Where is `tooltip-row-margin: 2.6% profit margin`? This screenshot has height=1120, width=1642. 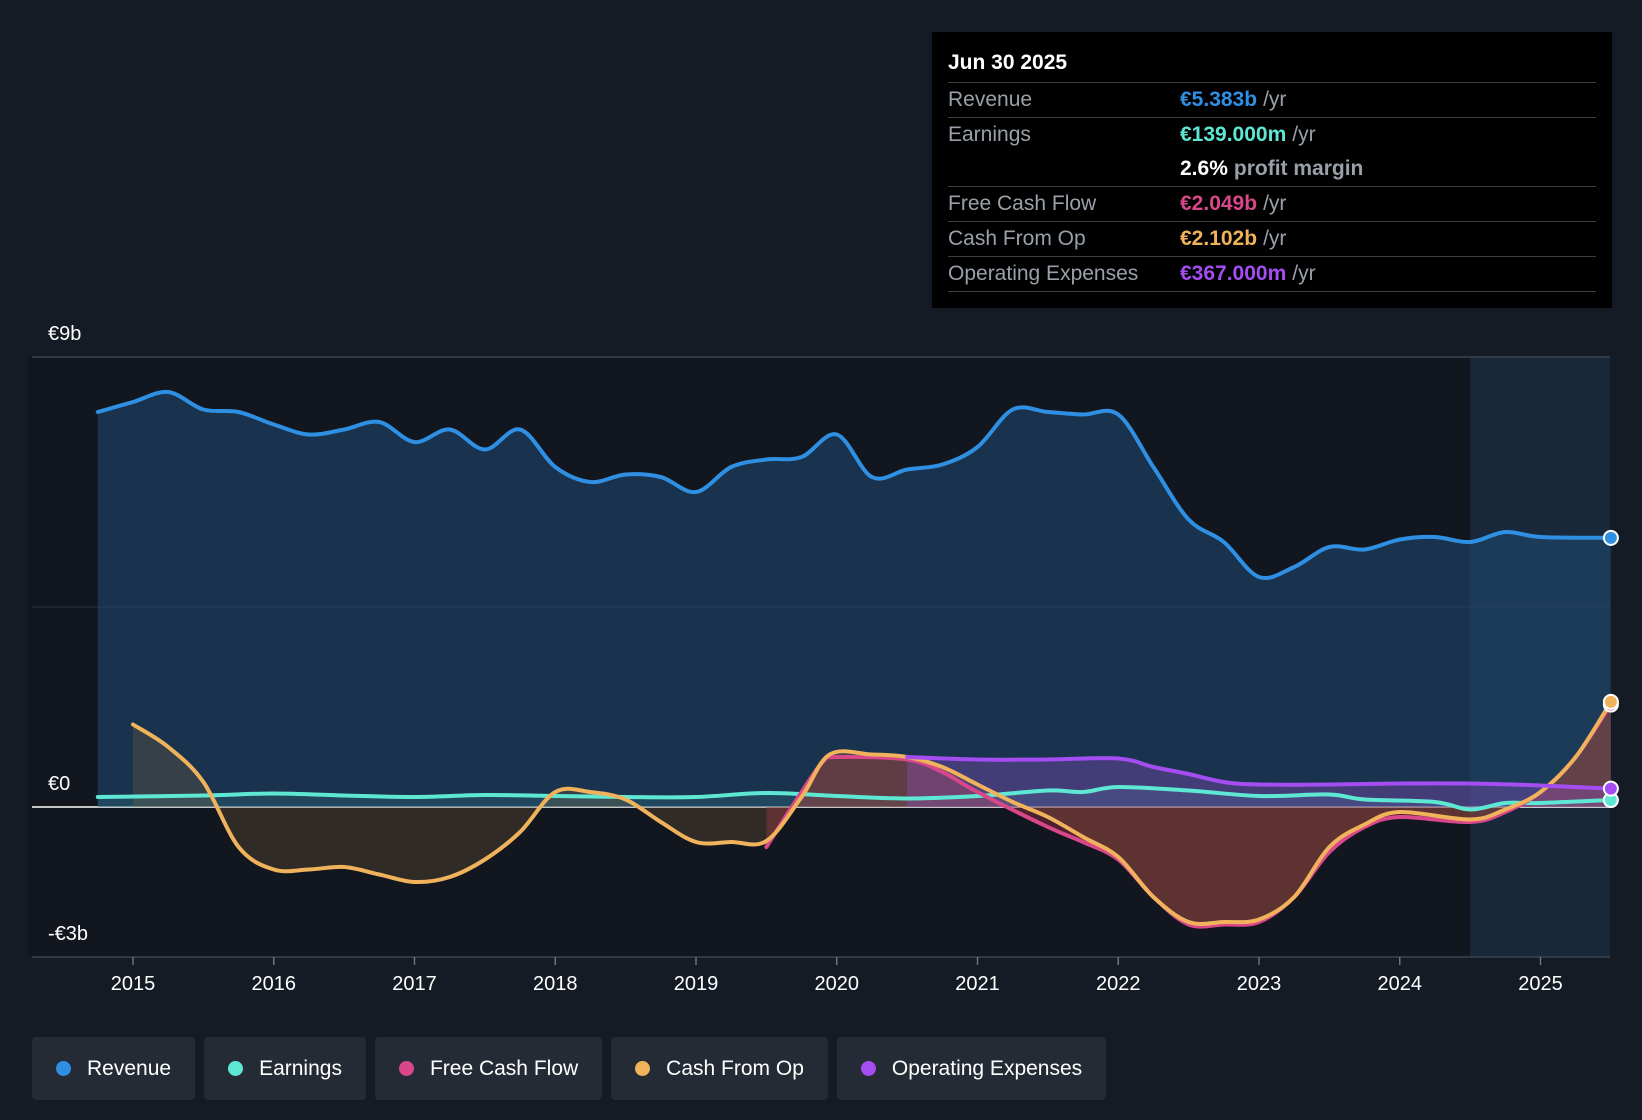
tooltip-row-margin: 2.6% profit margin is located at coordinates (1272, 169).